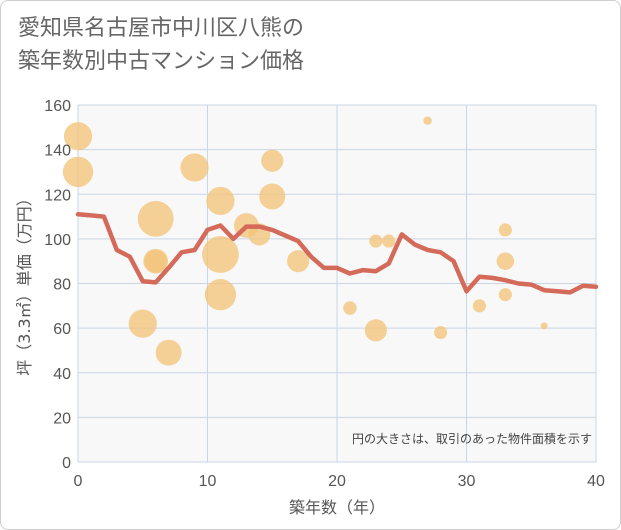 This screenshot has width=621, height=530. Describe the element at coordinates (57, 151) in the screenshot. I see `y-tick-label-7: 140` at that location.